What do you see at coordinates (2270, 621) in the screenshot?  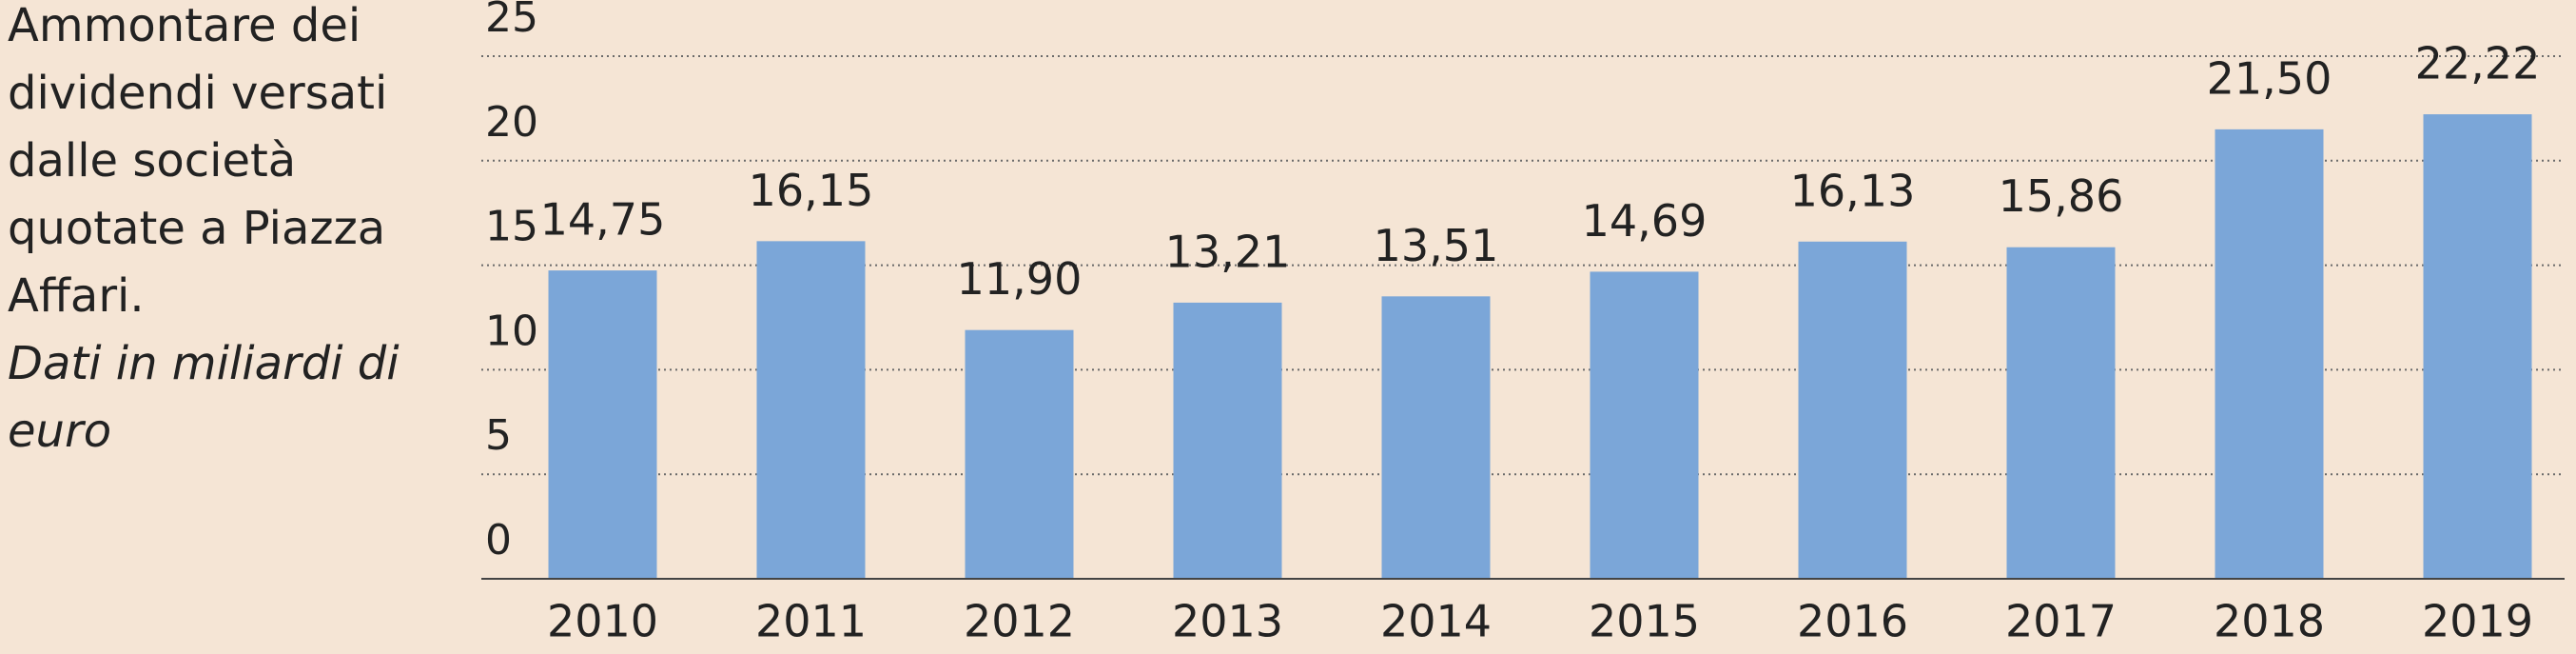 I see `x-tick-label: 2018` at bounding box center [2270, 621].